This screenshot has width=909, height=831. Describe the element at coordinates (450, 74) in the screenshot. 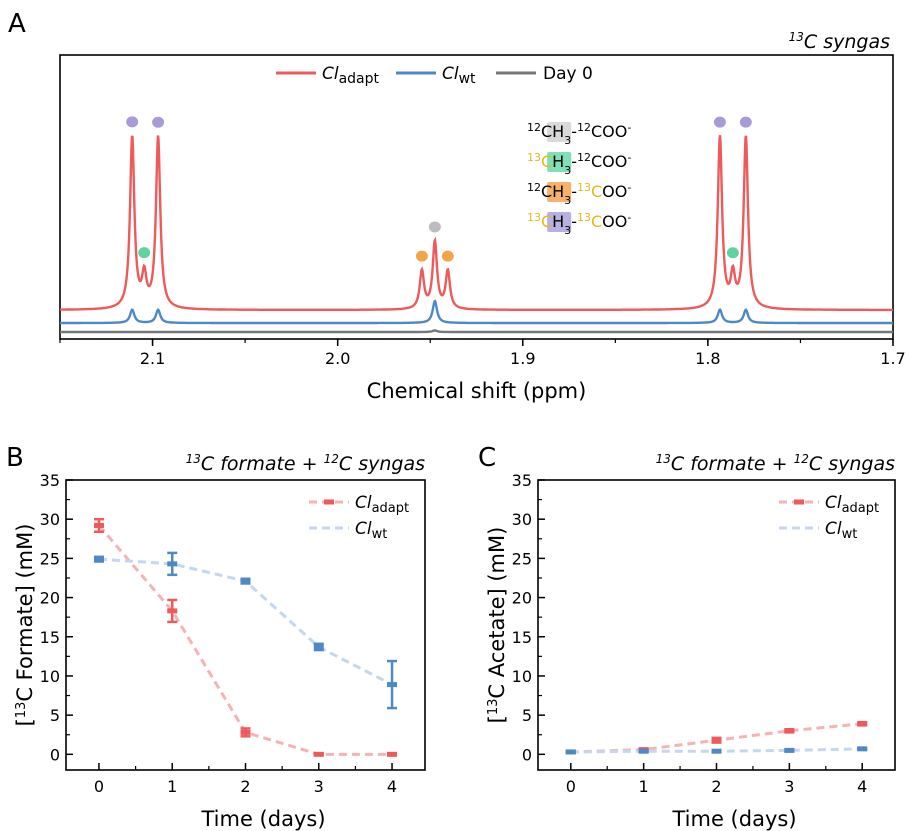

I see `legend-wt-main: Cl` at that location.